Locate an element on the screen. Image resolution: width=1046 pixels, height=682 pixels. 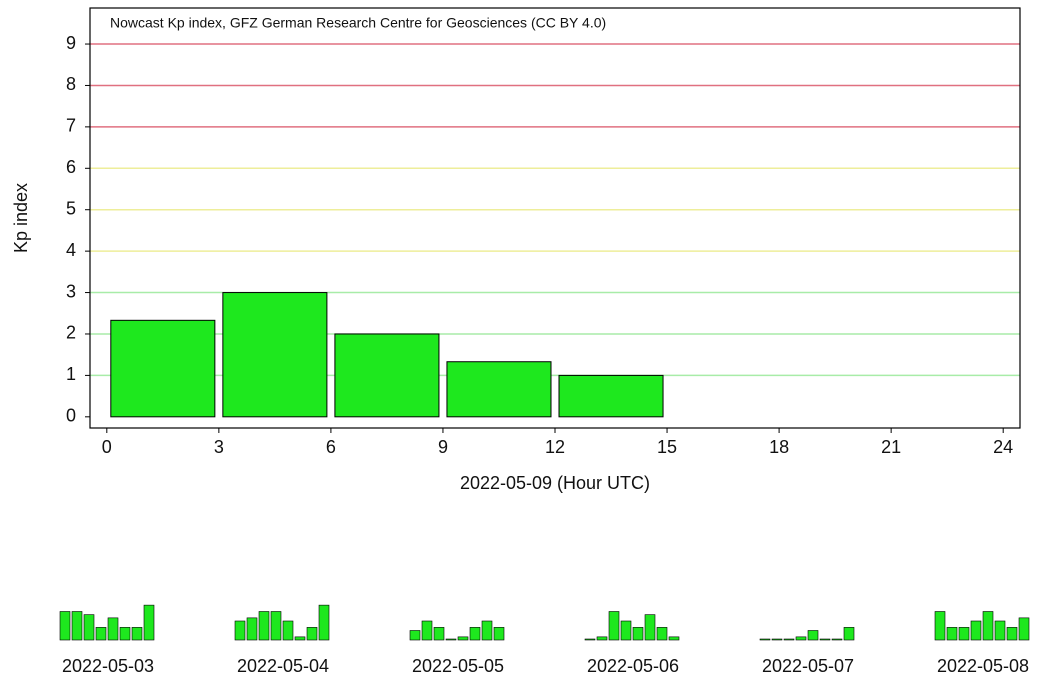
x-tick-label: 3 is located at coordinates (219, 447).